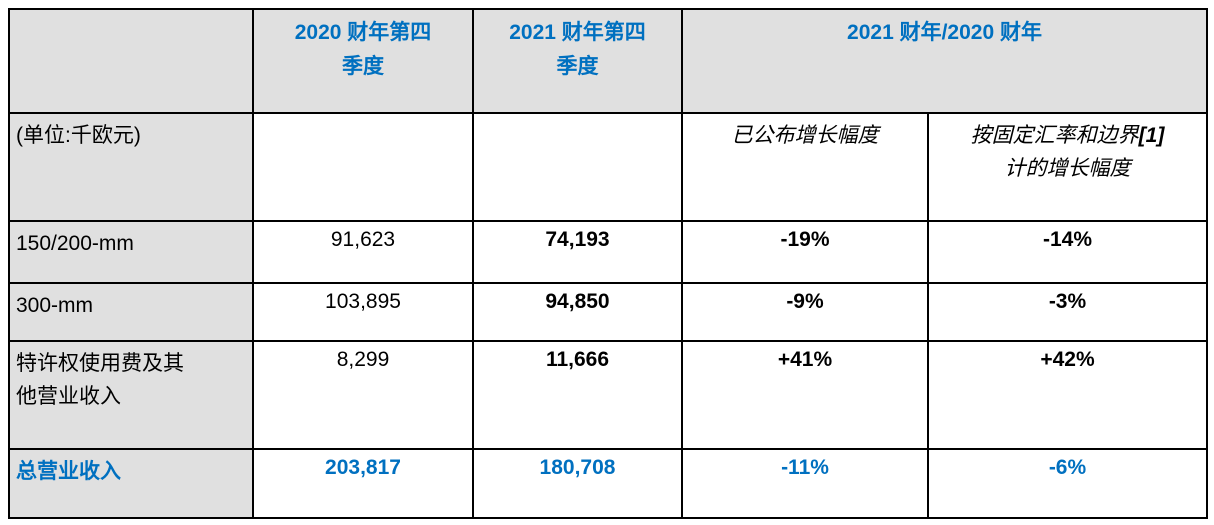 This screenshot has width=1214, height=525. I want to click on table-row: 300-mm 103,895 94,850 -9% -3%, so click(608, 312).